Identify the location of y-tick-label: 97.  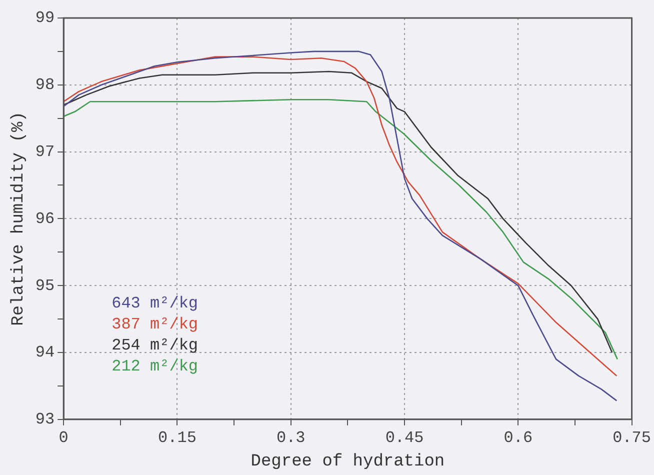
(45, 152).